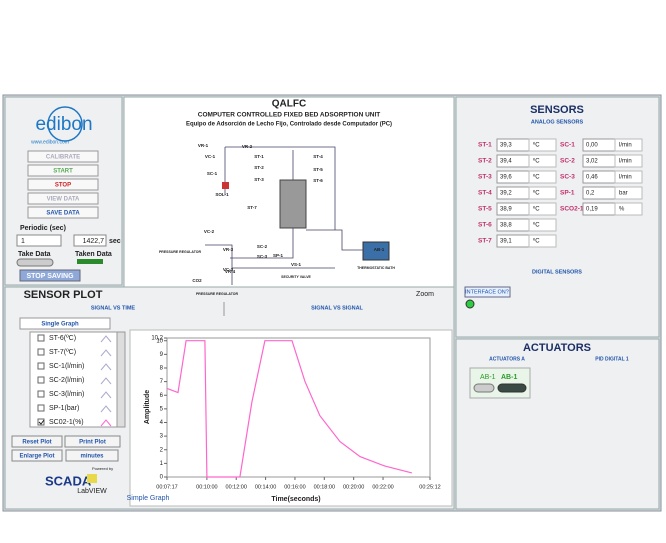 Image resolution: width=666 pixels, height=543 pixels. Describe the element at coordinates (228, 249) in the screenshot. I see `diagram-label: VR-3` at that location.